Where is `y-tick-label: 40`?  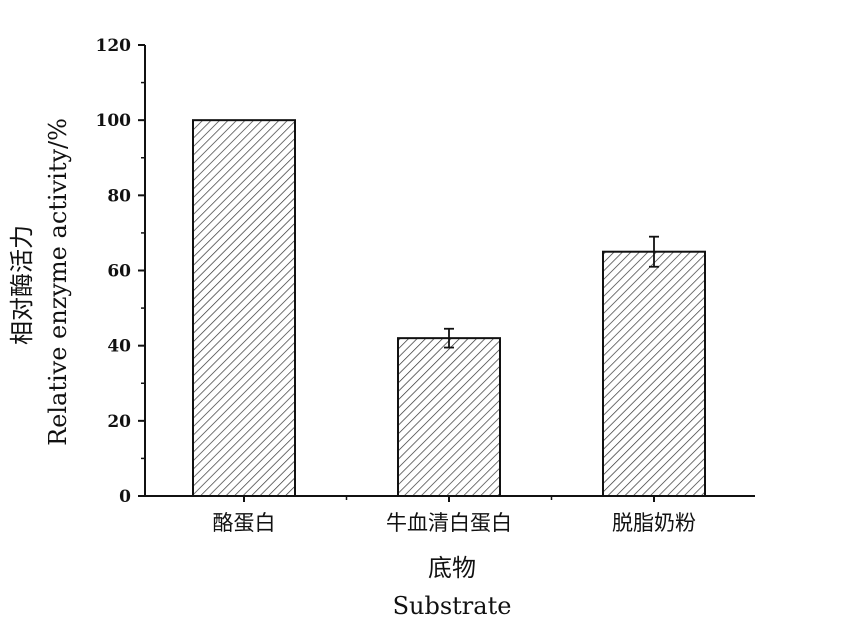
y-tick-label: 40 is located at coordinates (119, 347).